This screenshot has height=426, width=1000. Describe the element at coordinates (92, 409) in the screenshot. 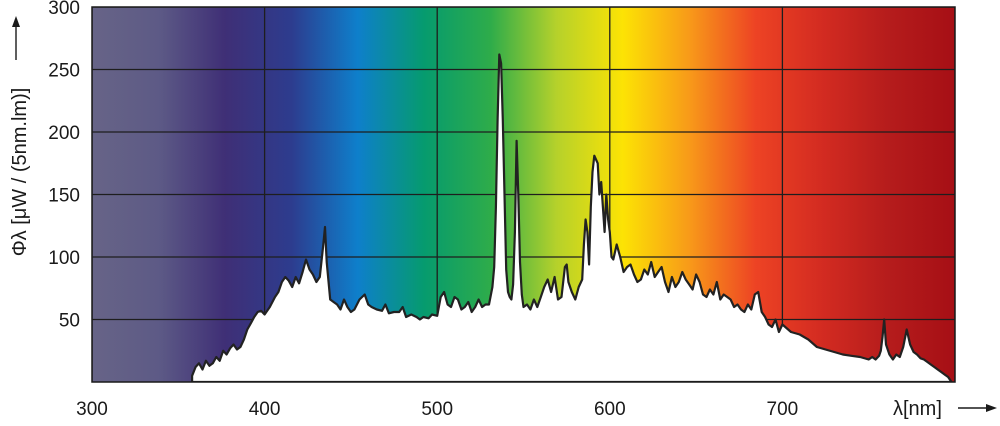

I see `x-tick-label: 300` at that location.